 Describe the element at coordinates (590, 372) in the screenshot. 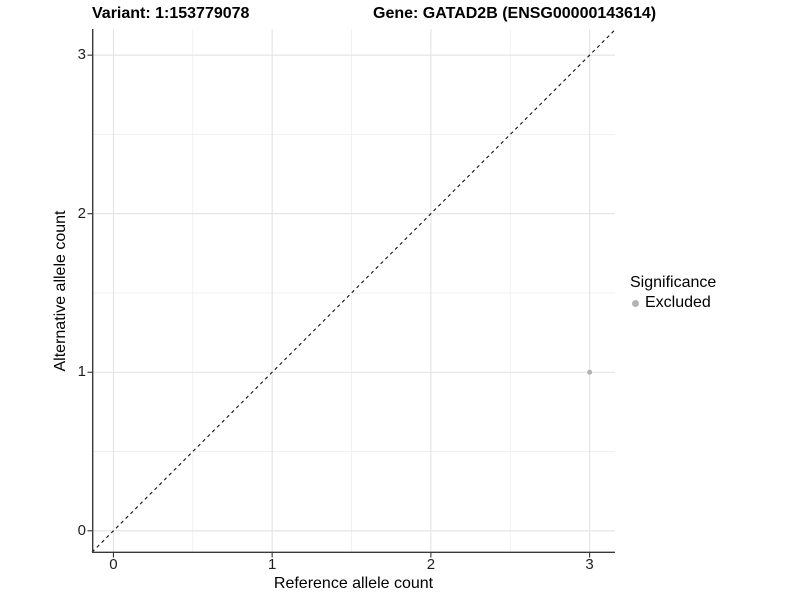

I see `data-point` at that location.